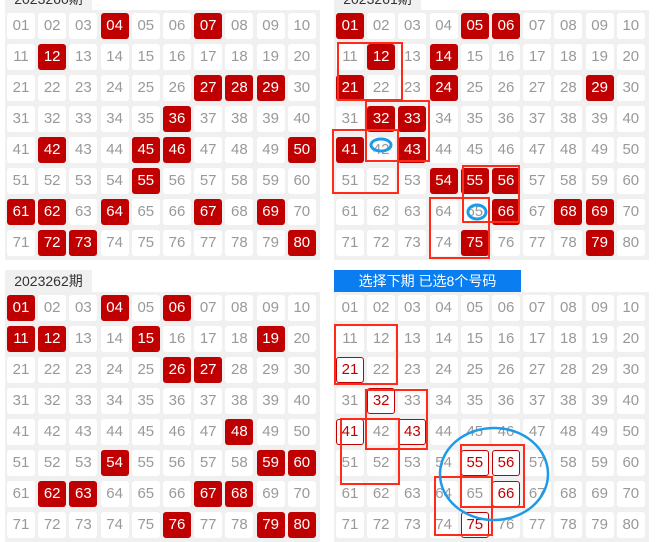  Describe the element at coordinates (443, 339) in the screenshot. I see `number-cell-14: 14` at that location.